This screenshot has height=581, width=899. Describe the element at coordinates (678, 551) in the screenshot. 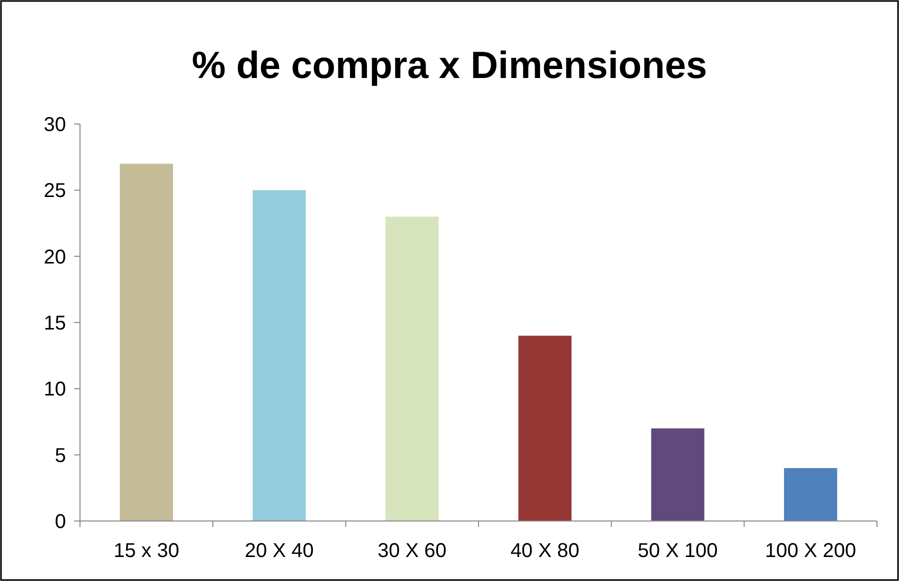

I see `x-tick-label: 50 X 100` at that location.